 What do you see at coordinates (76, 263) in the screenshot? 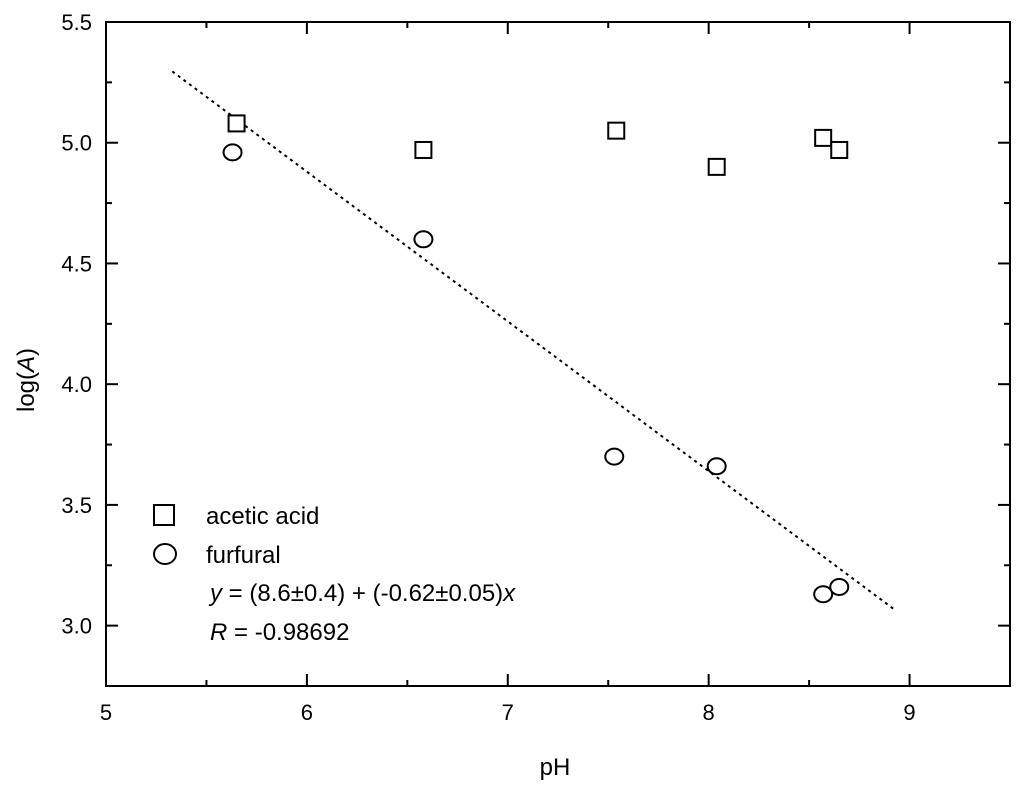
I see `y-tick-label: 4.5` at bounding box center [76, 263].